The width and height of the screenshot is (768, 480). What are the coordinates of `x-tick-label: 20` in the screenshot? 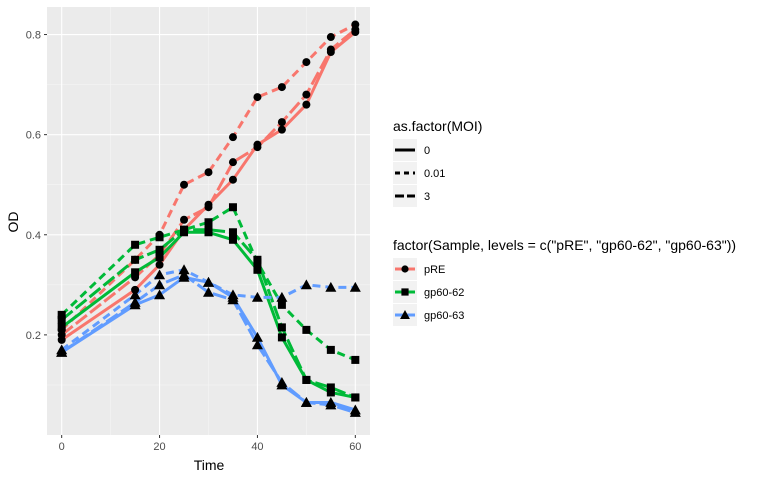 It's located at (159, 447).